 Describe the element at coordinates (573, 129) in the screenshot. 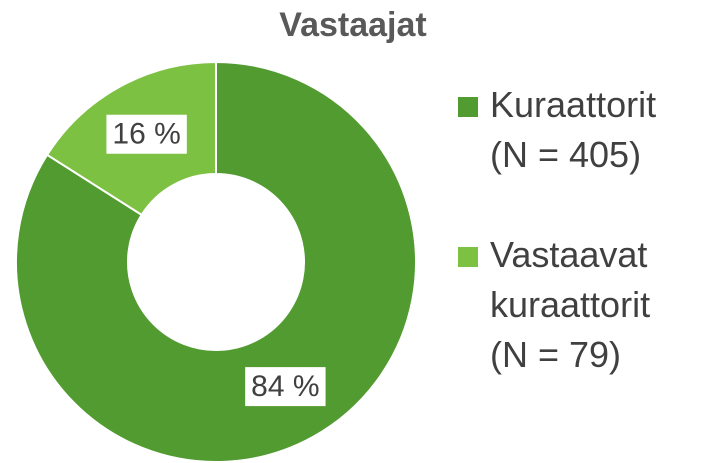

I see `legend-label: Kuraattorit (N = 405)` at that location.